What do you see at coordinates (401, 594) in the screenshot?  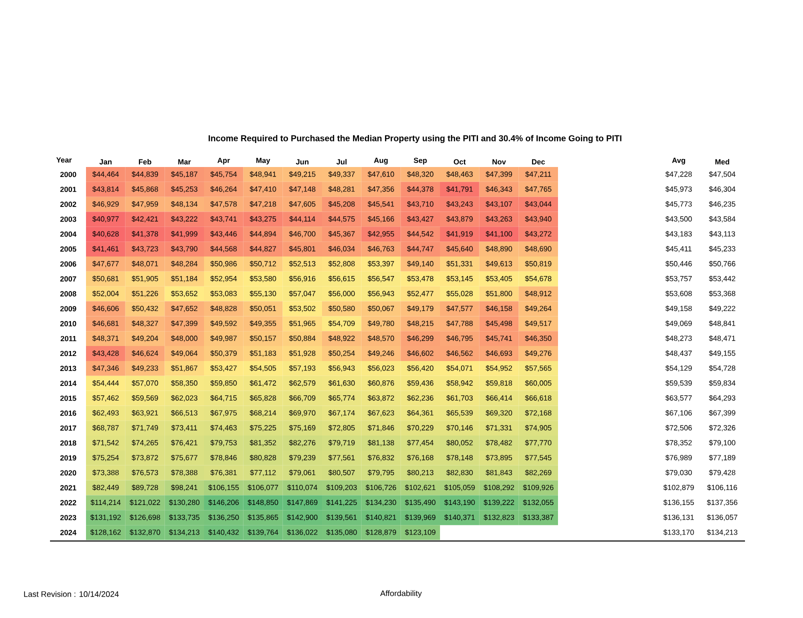 I see `text: Affordability` at bounding box center [401, 594].